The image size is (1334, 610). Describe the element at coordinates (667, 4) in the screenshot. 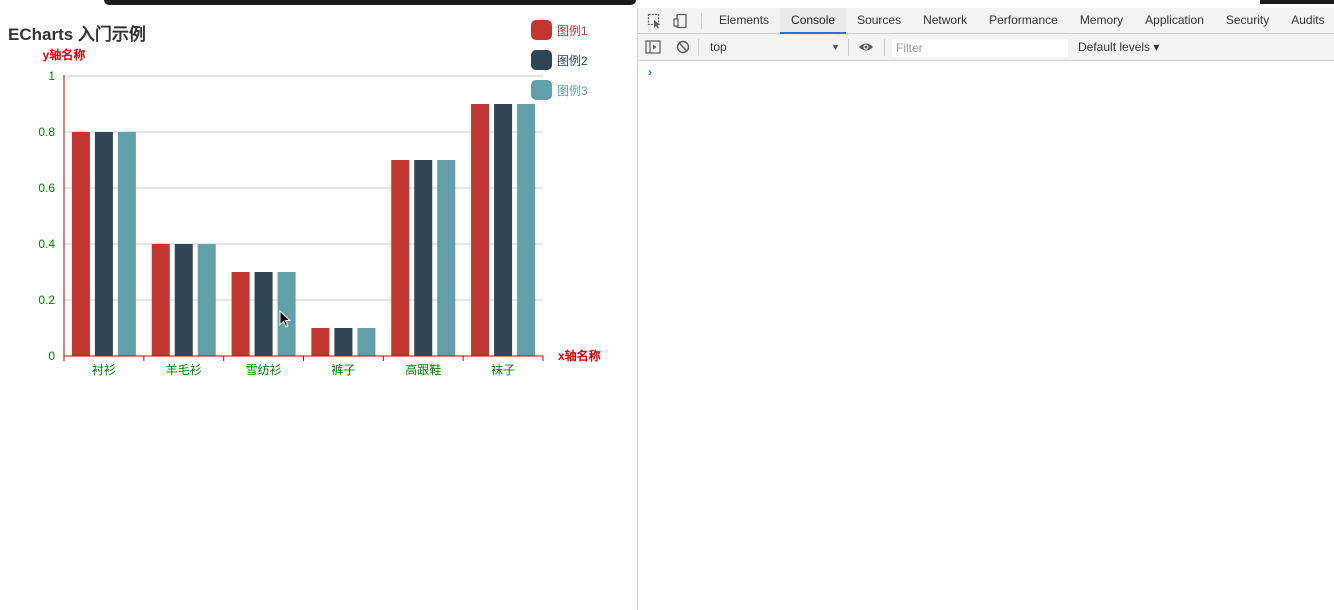

I see `browser-top-strip` at that location.